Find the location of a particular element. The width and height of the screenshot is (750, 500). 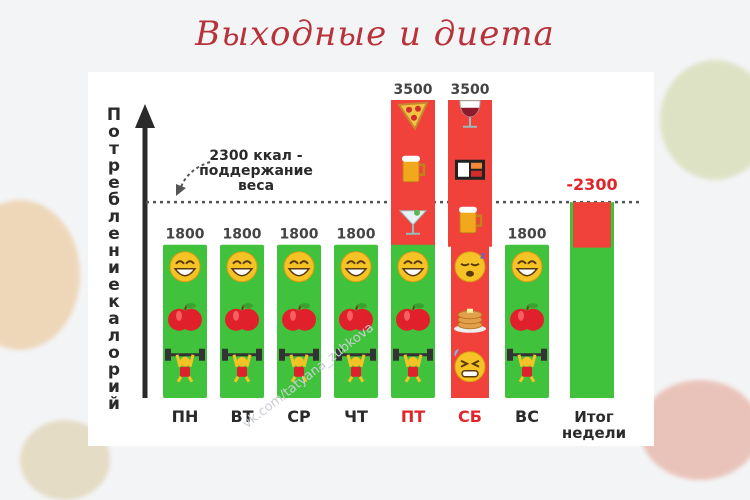

total-bar-surplus is located at coordinates (592, 225).